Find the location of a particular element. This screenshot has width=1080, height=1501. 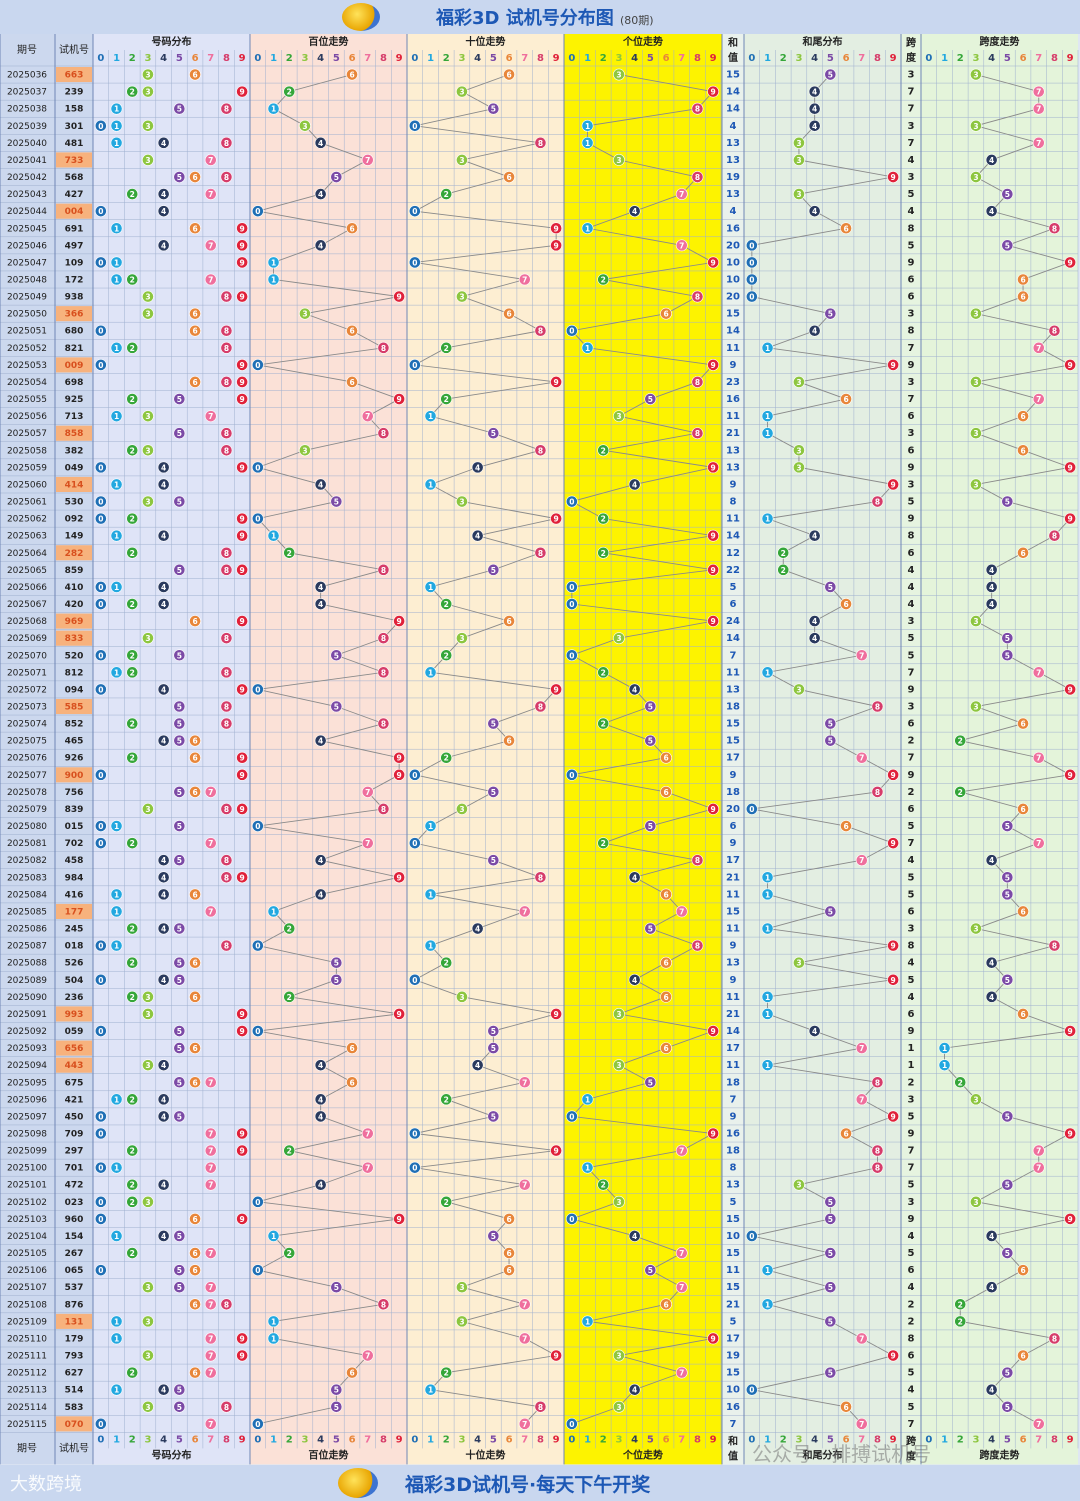

header-digit-units-0: 0 is located at coordinates (571, 58).